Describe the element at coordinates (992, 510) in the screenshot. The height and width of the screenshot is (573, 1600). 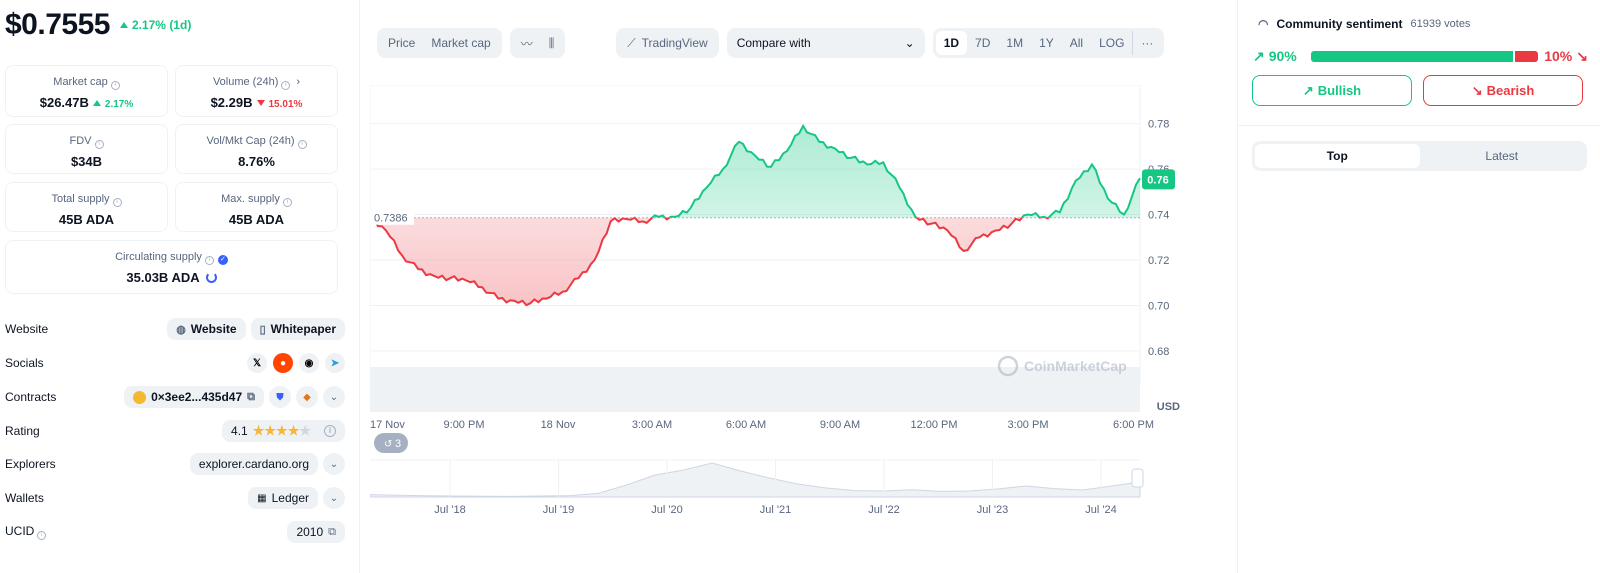
I see `overview-x-tick-label: Jul '23` at that location.